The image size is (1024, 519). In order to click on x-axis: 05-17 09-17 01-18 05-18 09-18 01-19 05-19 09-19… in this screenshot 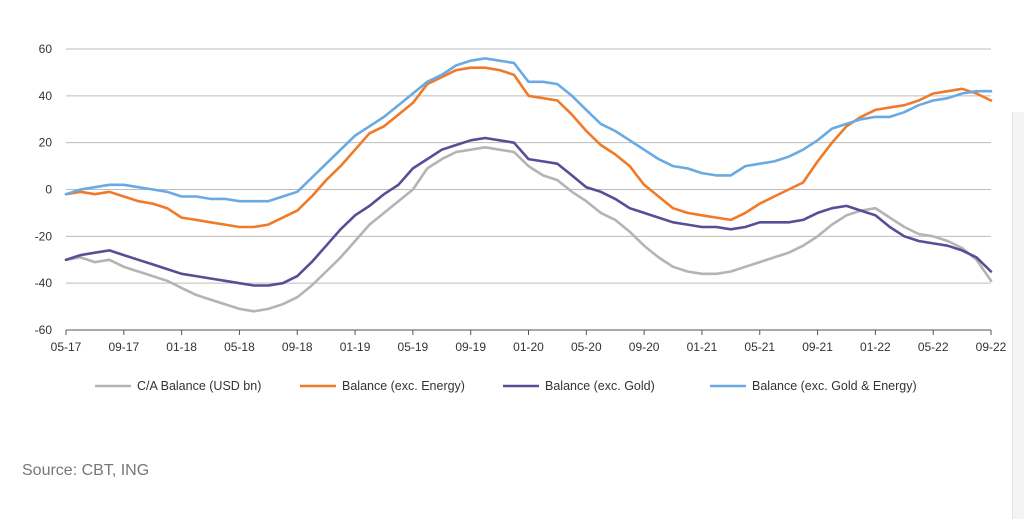, I will do `click(529, 342)`.